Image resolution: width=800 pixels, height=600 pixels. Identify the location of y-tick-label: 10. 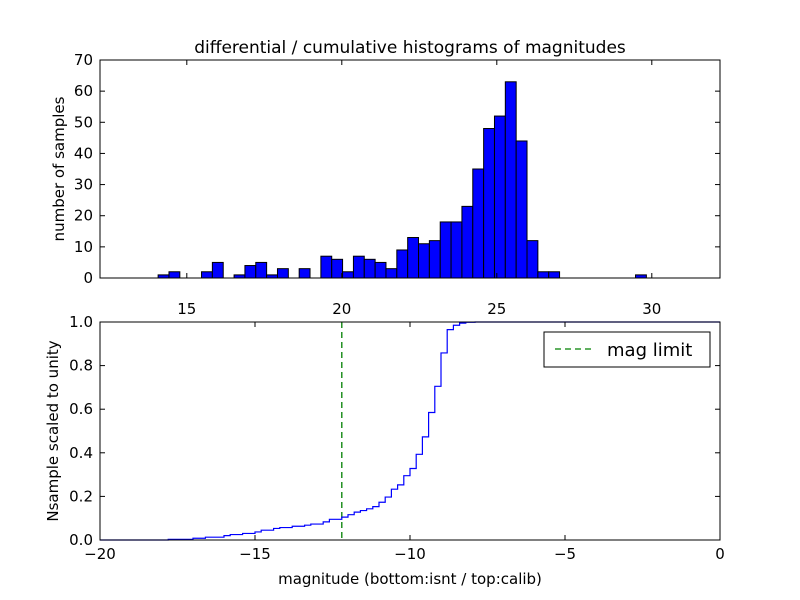
(83, 247).